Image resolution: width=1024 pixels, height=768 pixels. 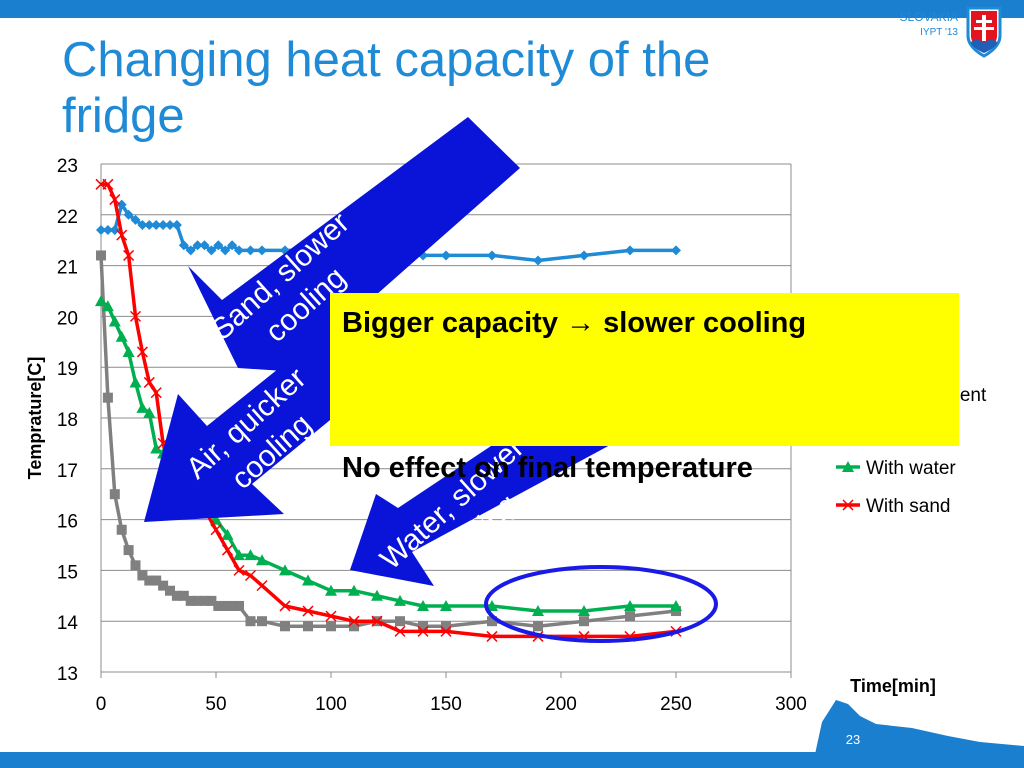 I want to click on brand-event: IYPT '13, so click(x=939, y=32).